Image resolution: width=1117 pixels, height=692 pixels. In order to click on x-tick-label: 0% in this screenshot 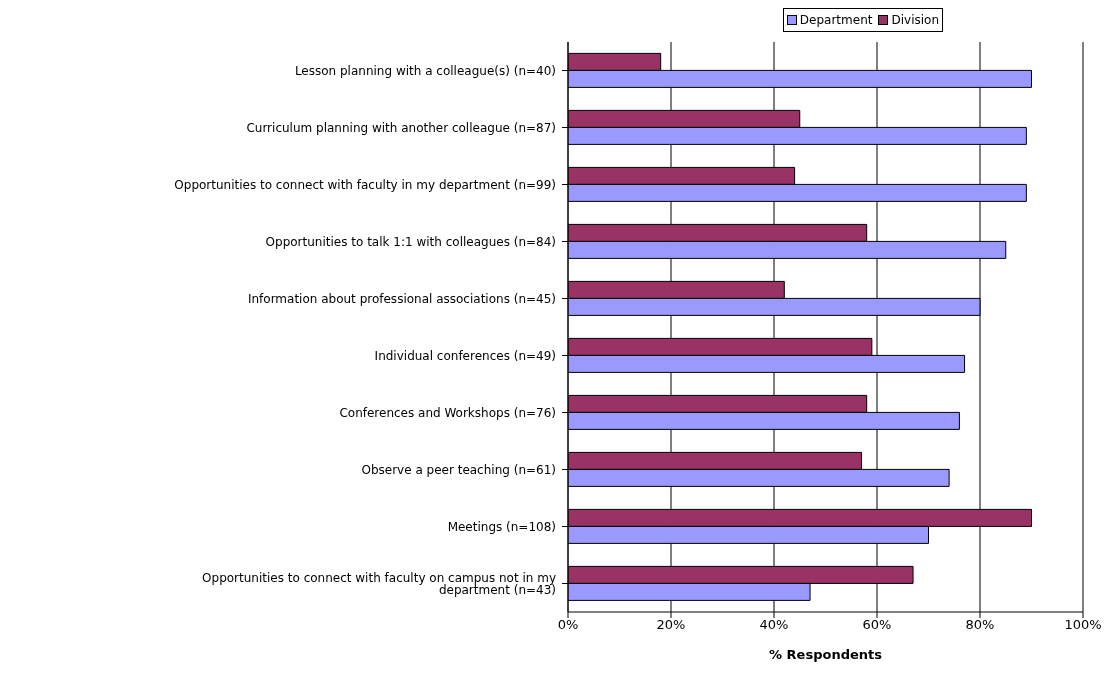, I will do `click(568, 625)`.